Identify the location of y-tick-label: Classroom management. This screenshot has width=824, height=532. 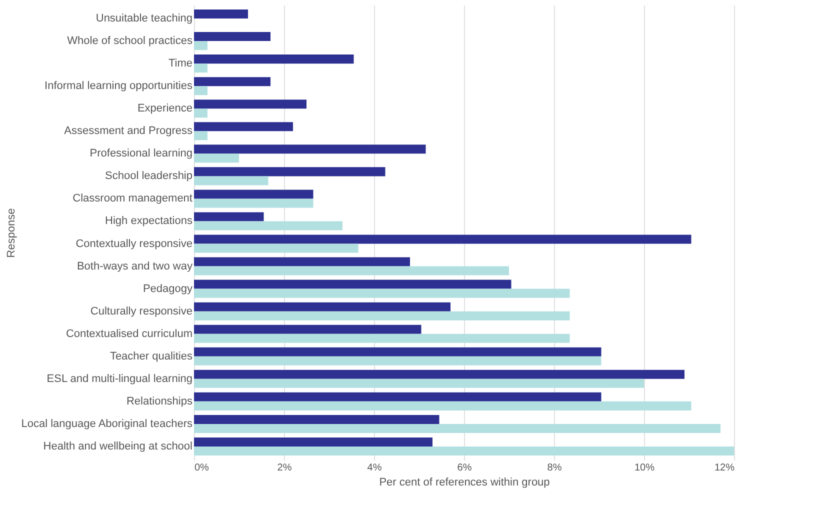
(132, 198).